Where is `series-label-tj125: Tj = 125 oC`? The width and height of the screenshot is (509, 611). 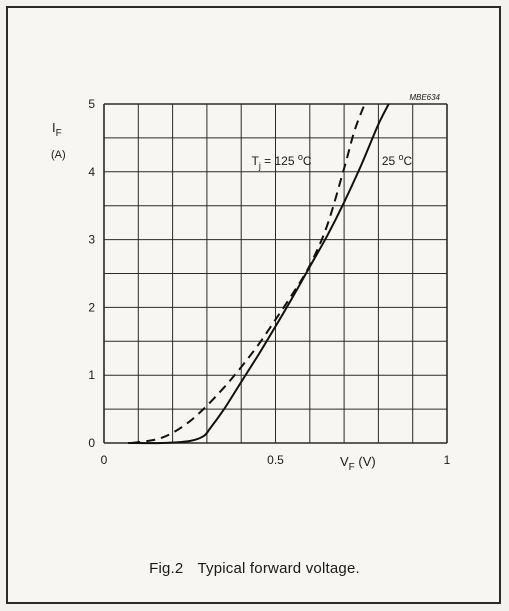
series-label-tj125: Tj = 125 oC is located at coordinates (281, 161).